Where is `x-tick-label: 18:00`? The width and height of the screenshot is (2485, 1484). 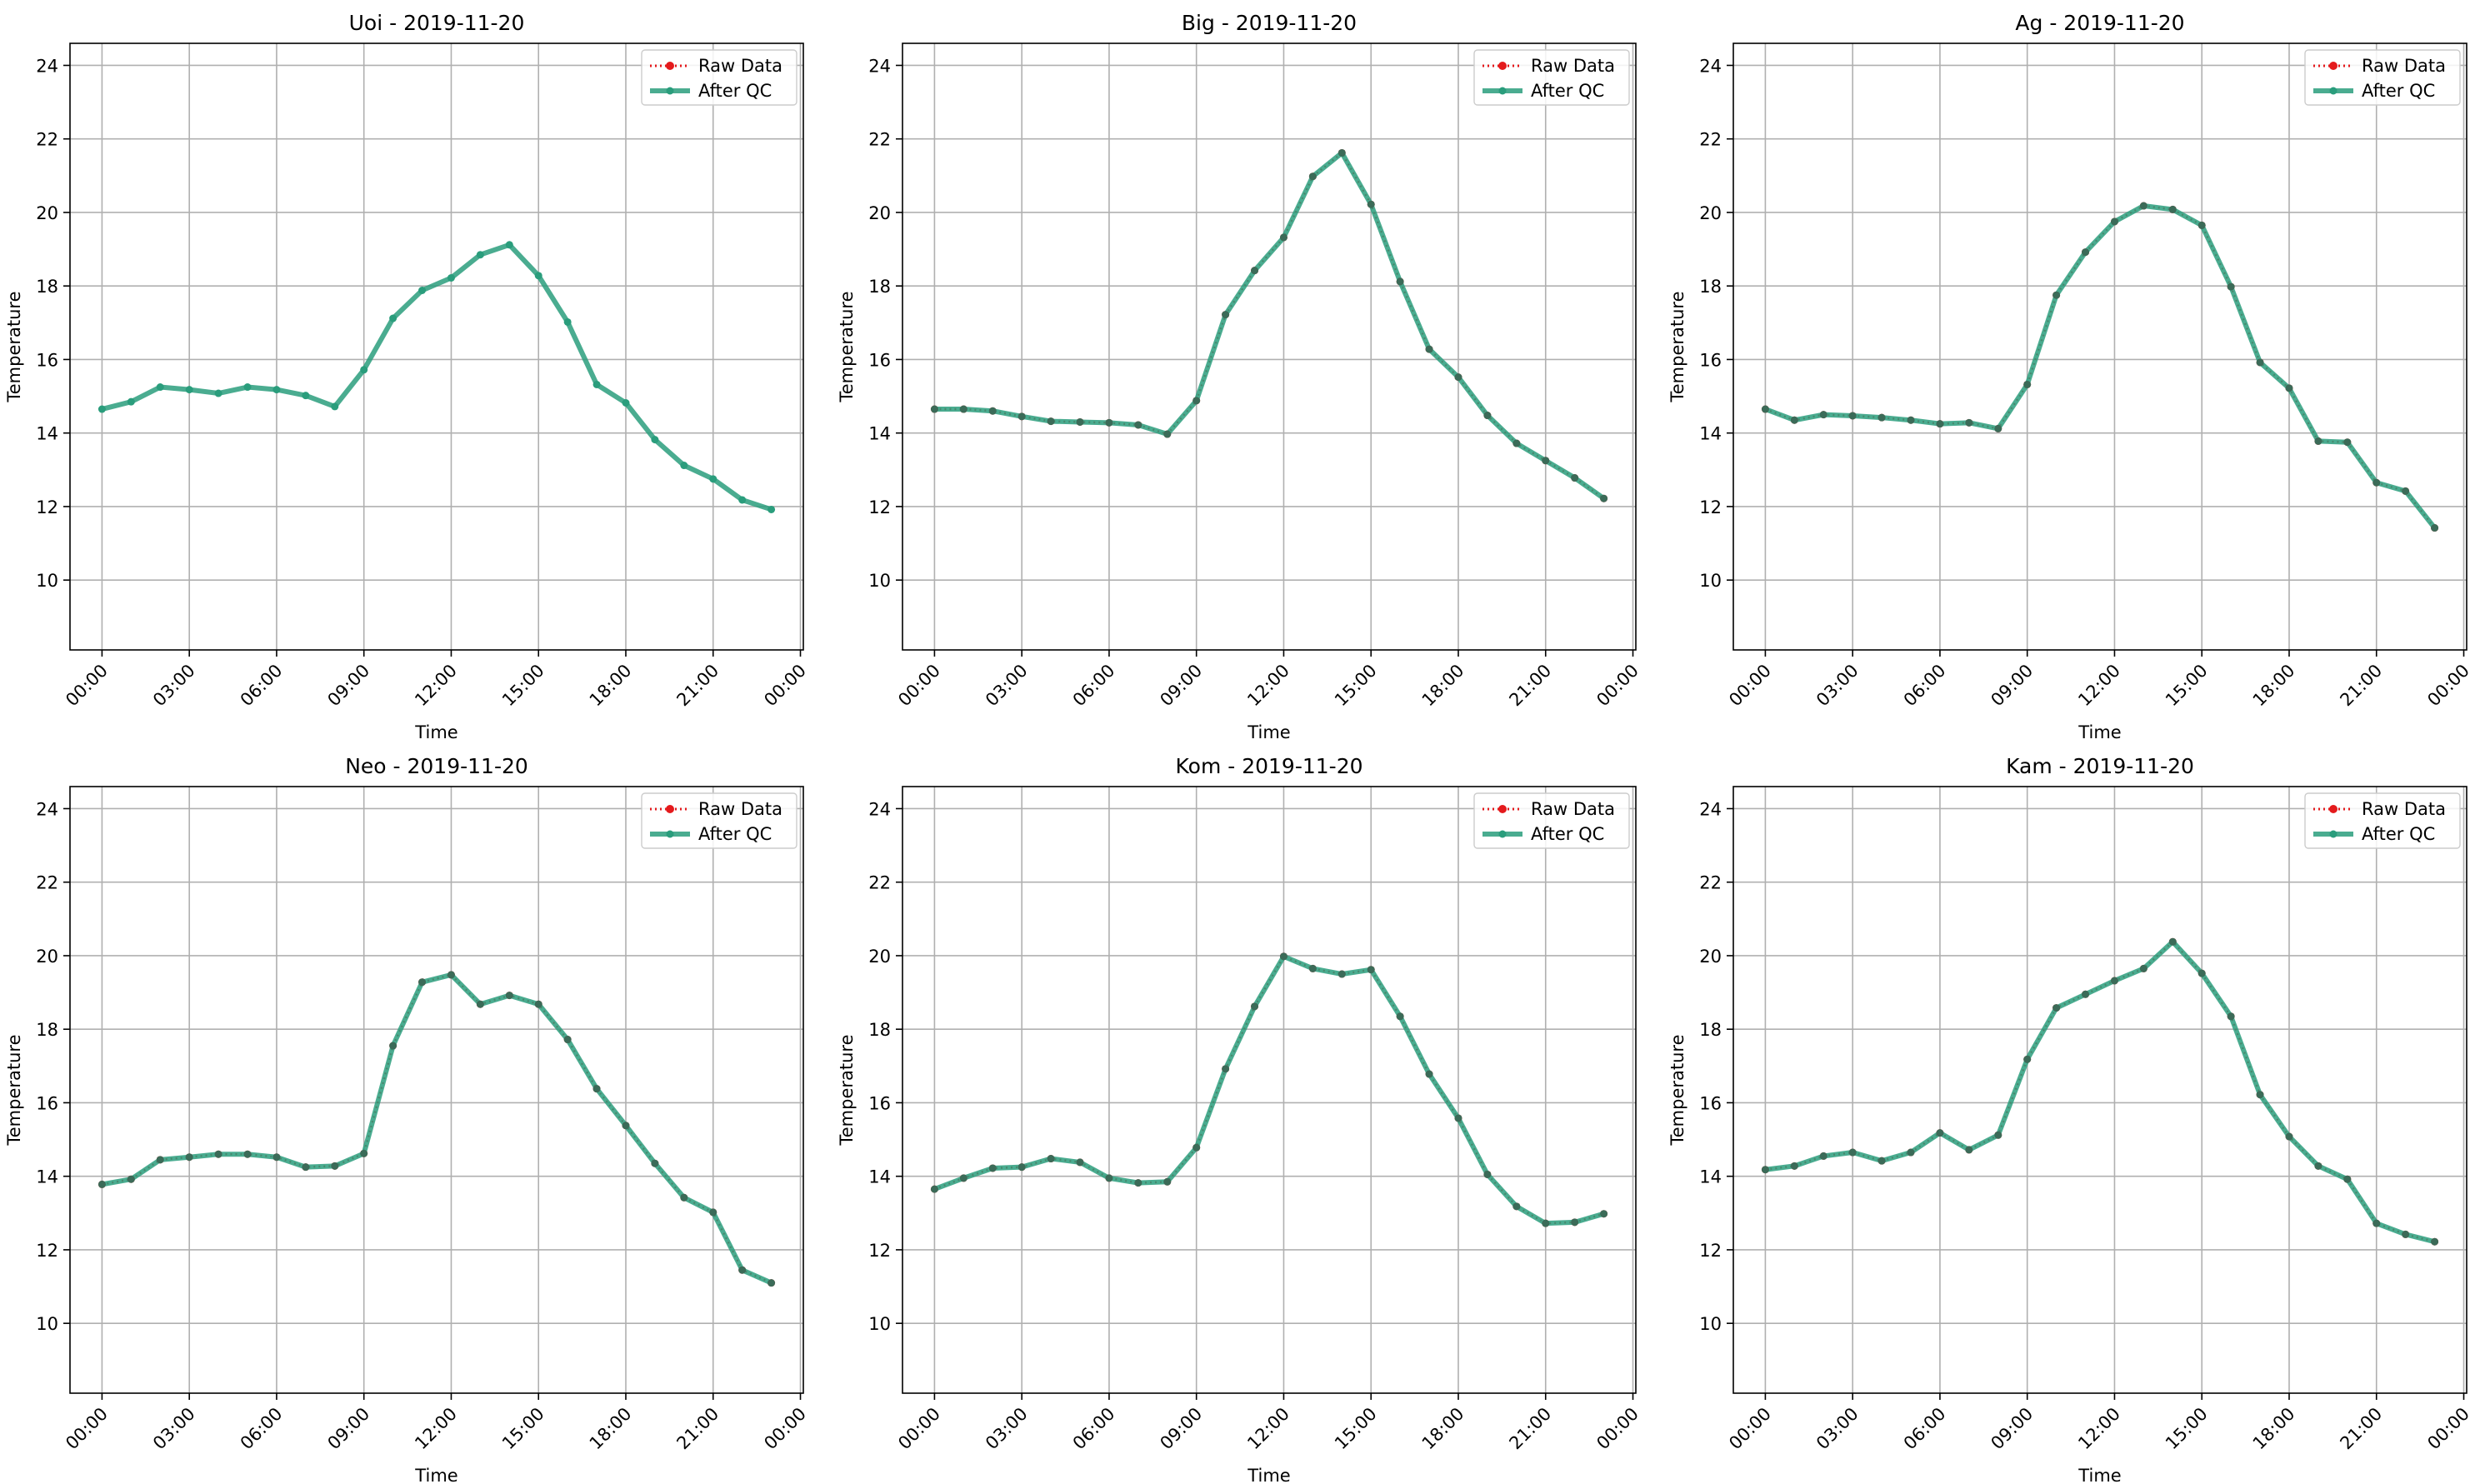 x-tick-label: 18:00 is located at coordinates (2274, 686).